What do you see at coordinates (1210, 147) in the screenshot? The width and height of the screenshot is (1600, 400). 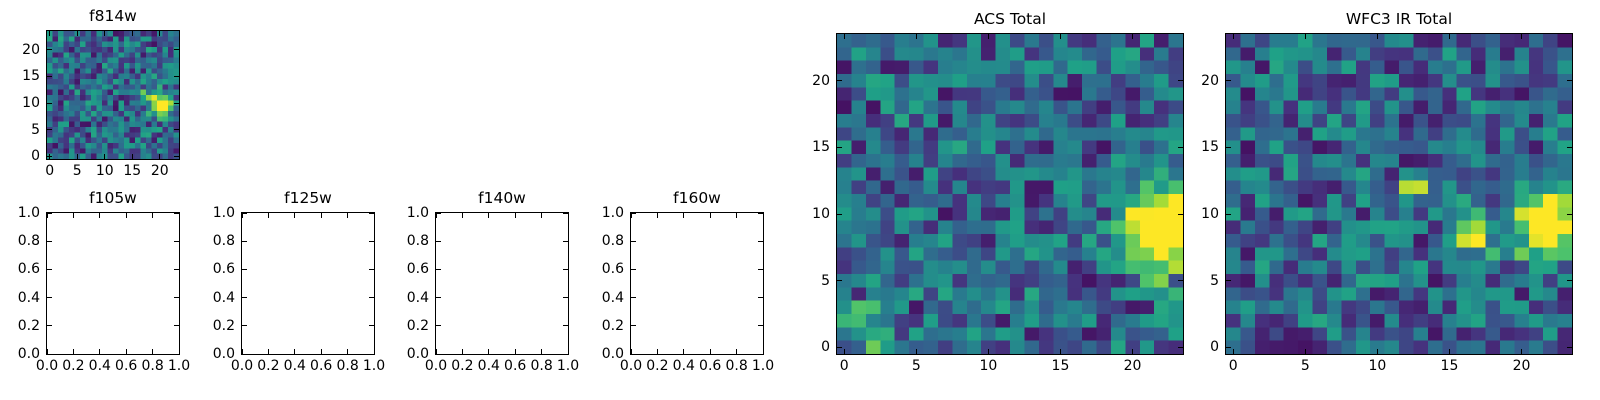 I see `y-tick-label: 15` at bounding box center [1210, 147].